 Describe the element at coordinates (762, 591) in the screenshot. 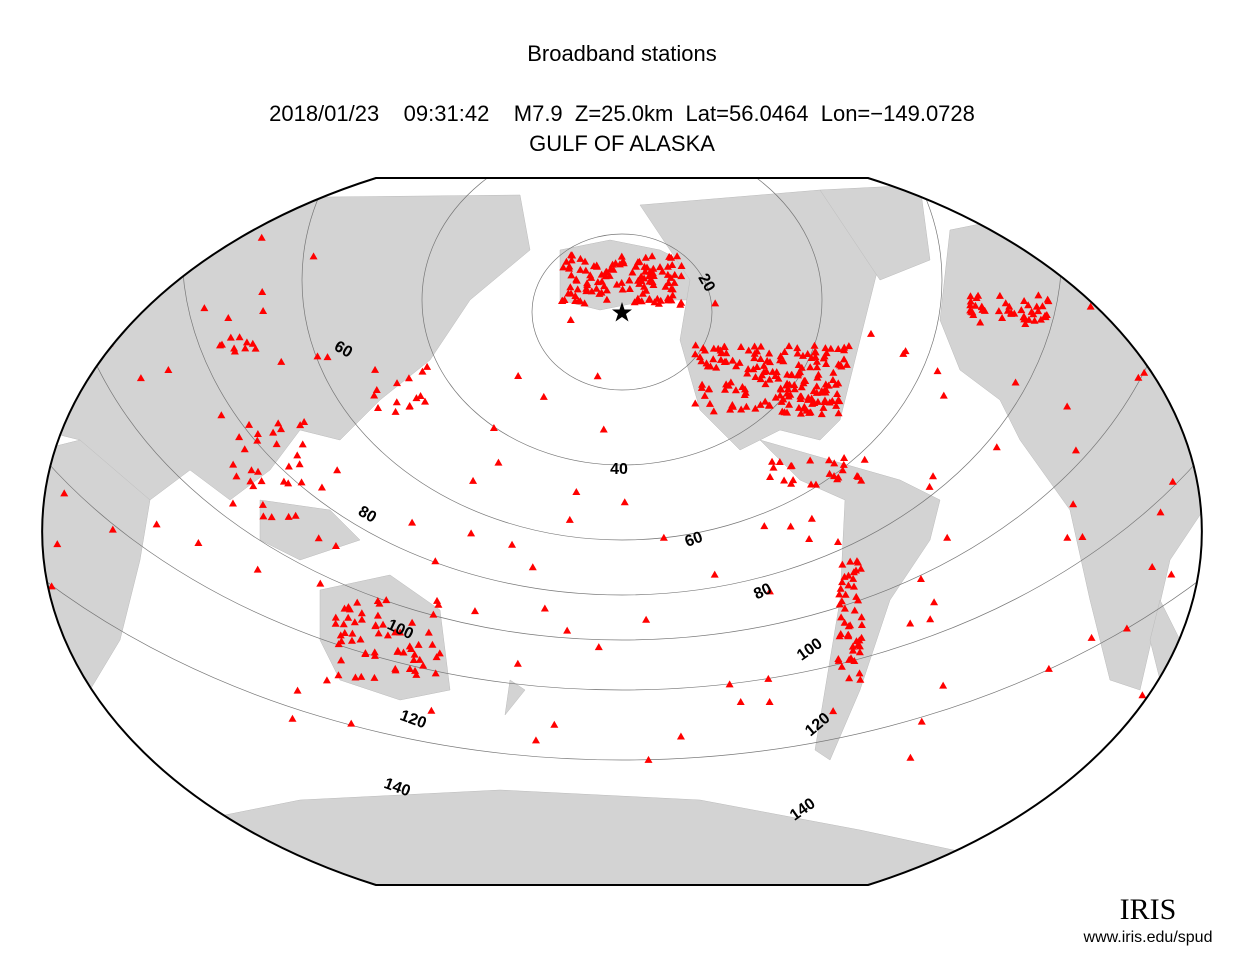

I see `contour-label: 80` at that location.